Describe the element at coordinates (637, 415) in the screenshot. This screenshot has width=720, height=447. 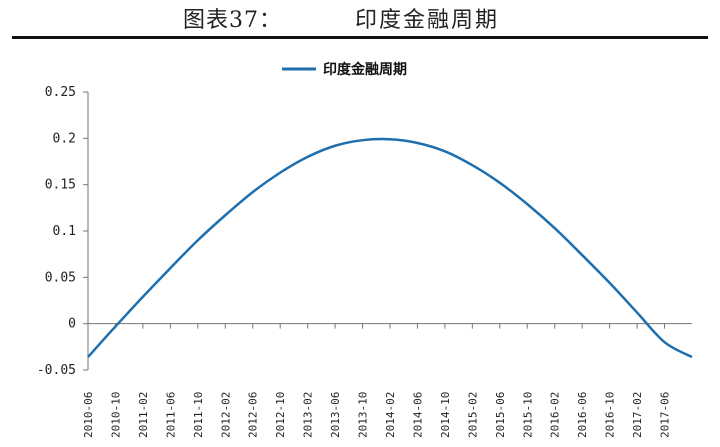
I see `x-tick-label: 2017-02` at that location.